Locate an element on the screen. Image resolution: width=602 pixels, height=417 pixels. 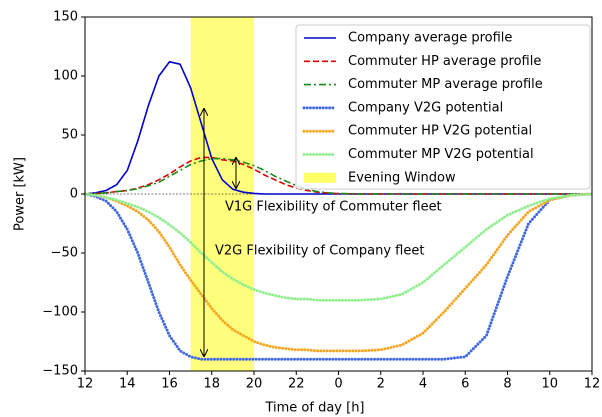
x-tick-label: 8 is located at coordinates (507, 384).